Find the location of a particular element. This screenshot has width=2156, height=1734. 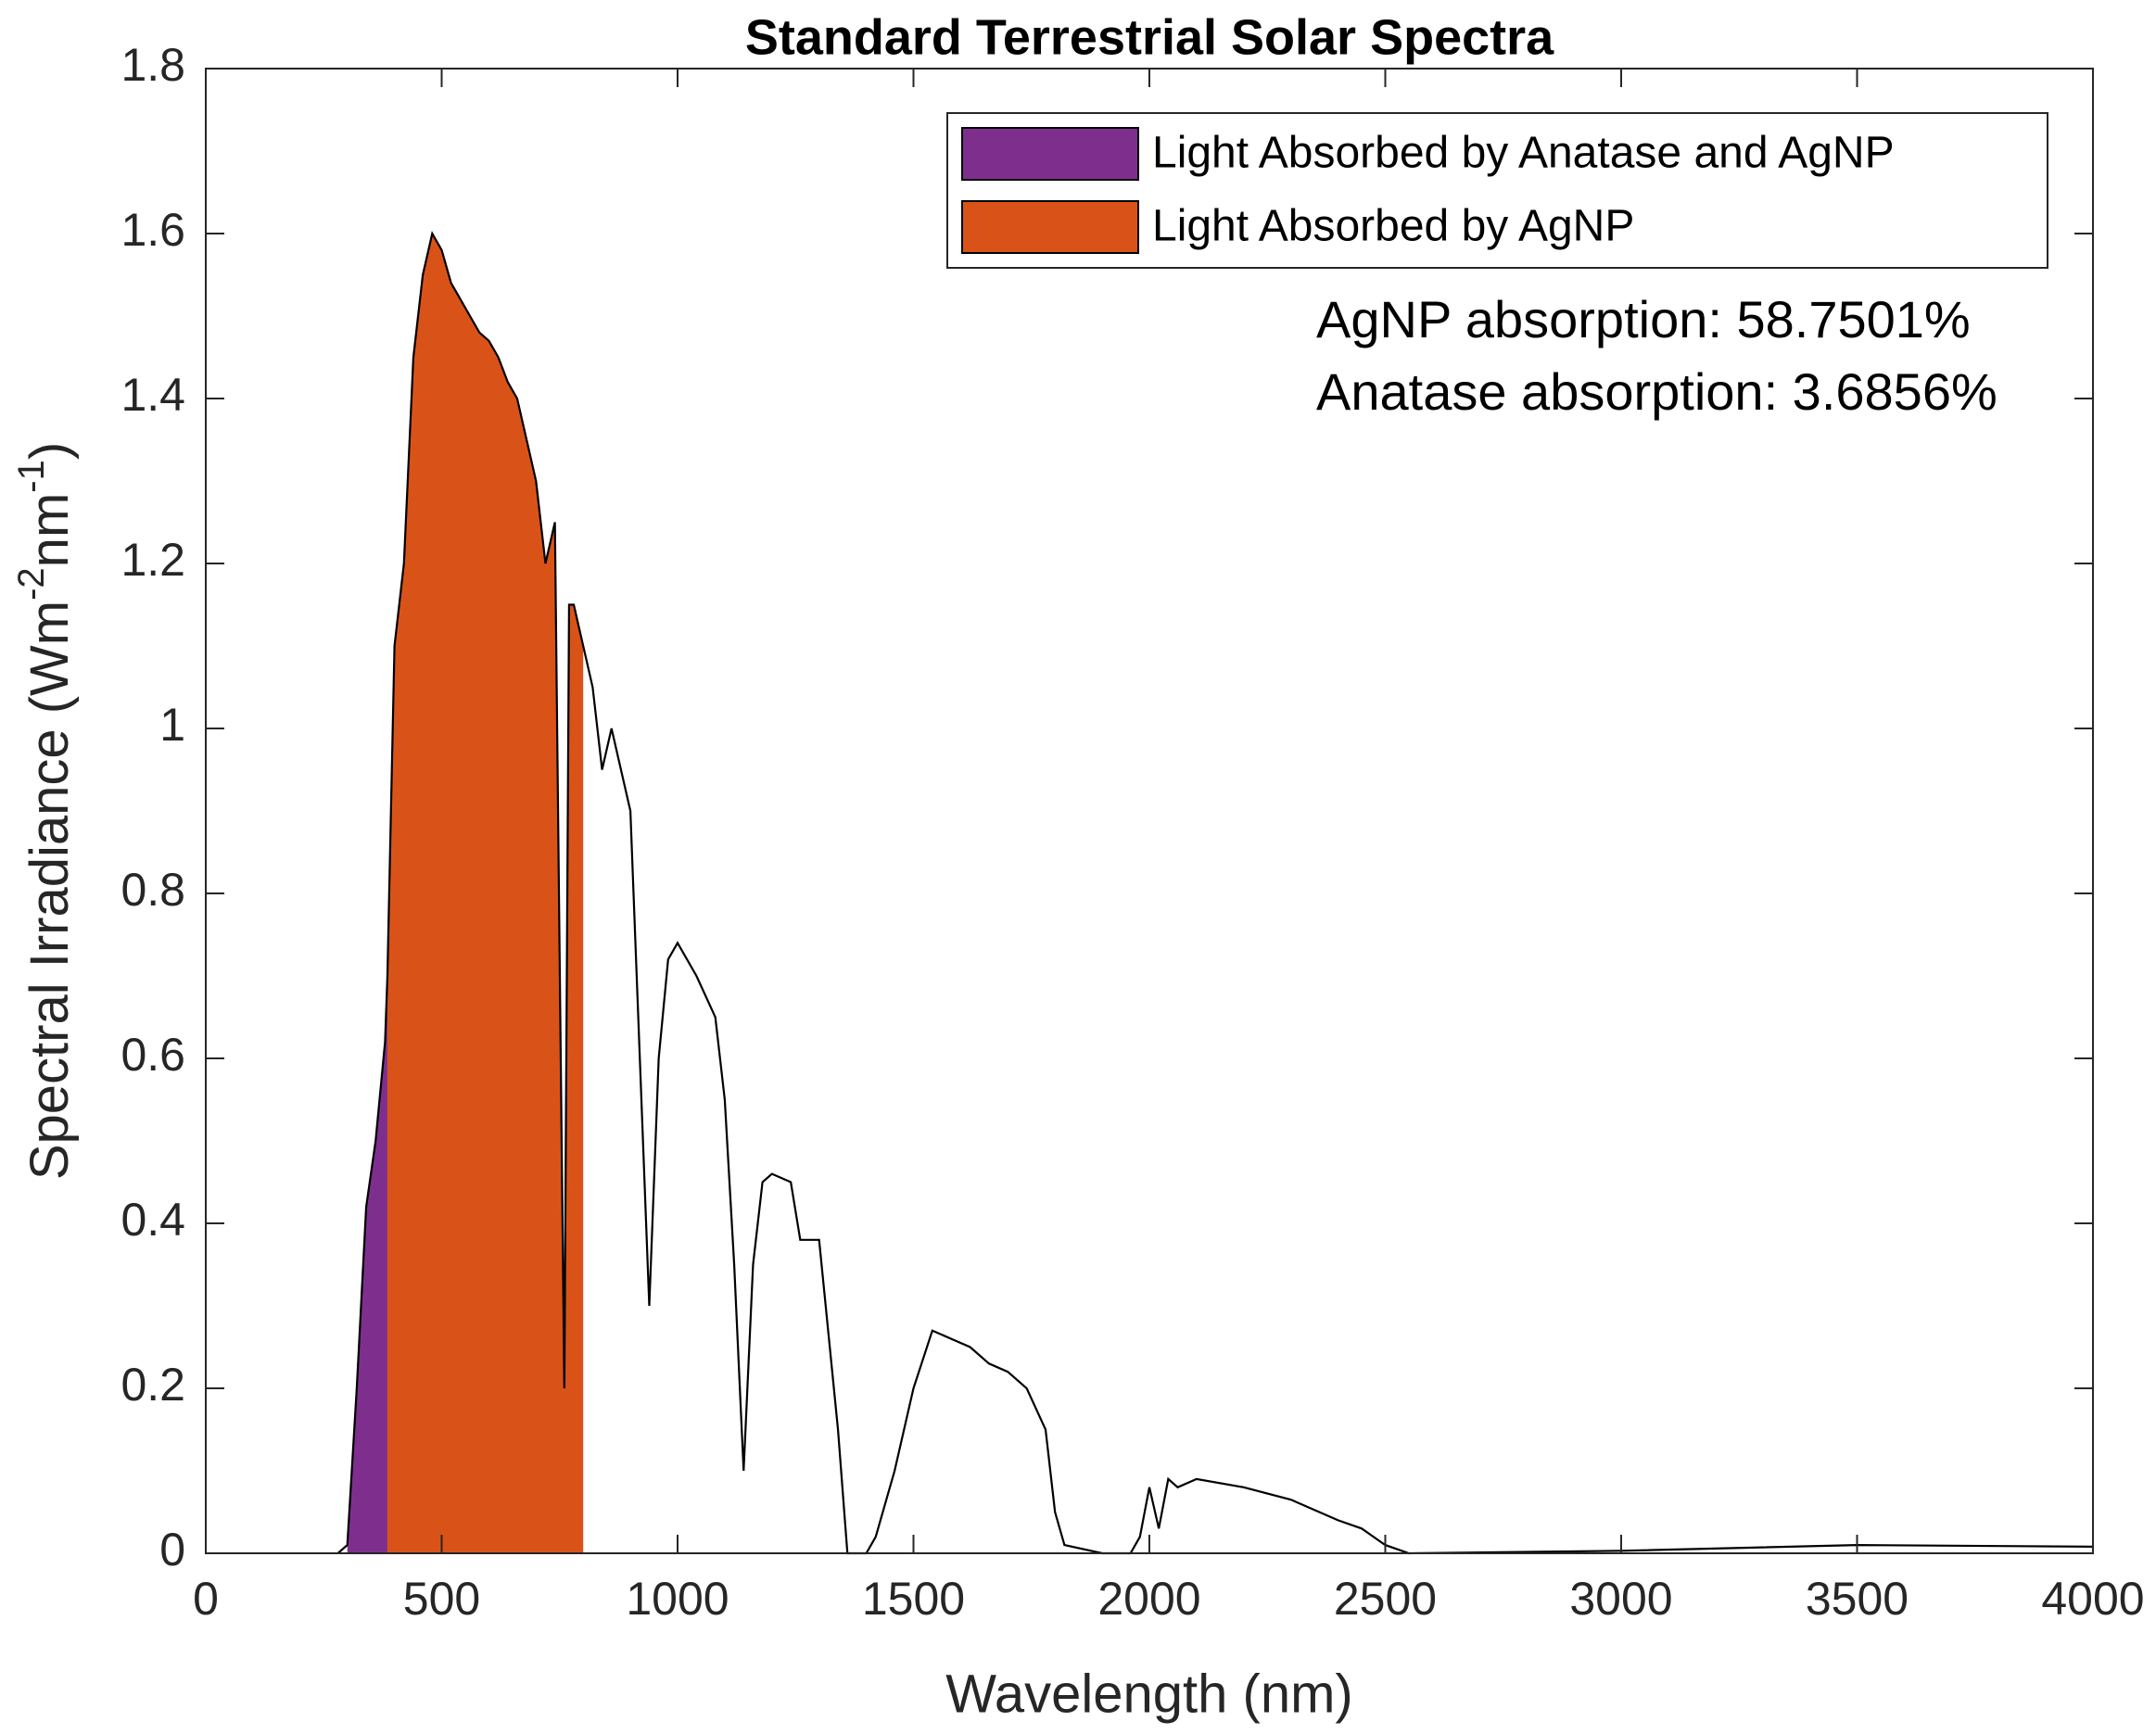

y-tick-label: 0 is located at coordinates (172, 1550).